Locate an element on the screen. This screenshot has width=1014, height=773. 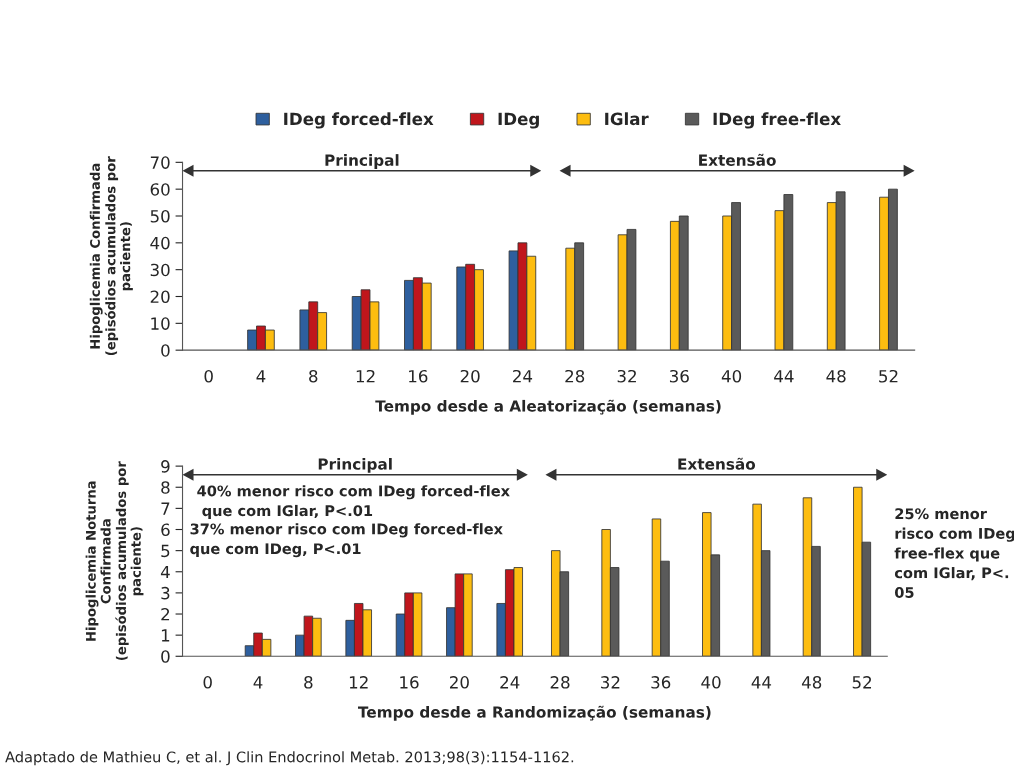
x-axis-title: Tempo desde a Randomização (semanas) is located at coordinates (534, 713).